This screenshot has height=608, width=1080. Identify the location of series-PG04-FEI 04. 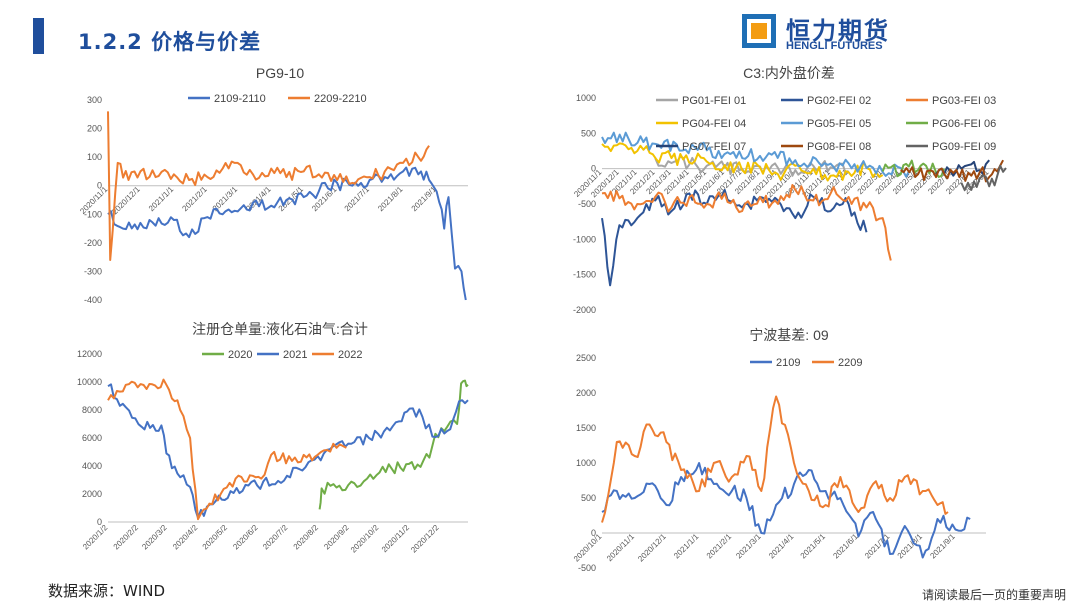
(742, 162).